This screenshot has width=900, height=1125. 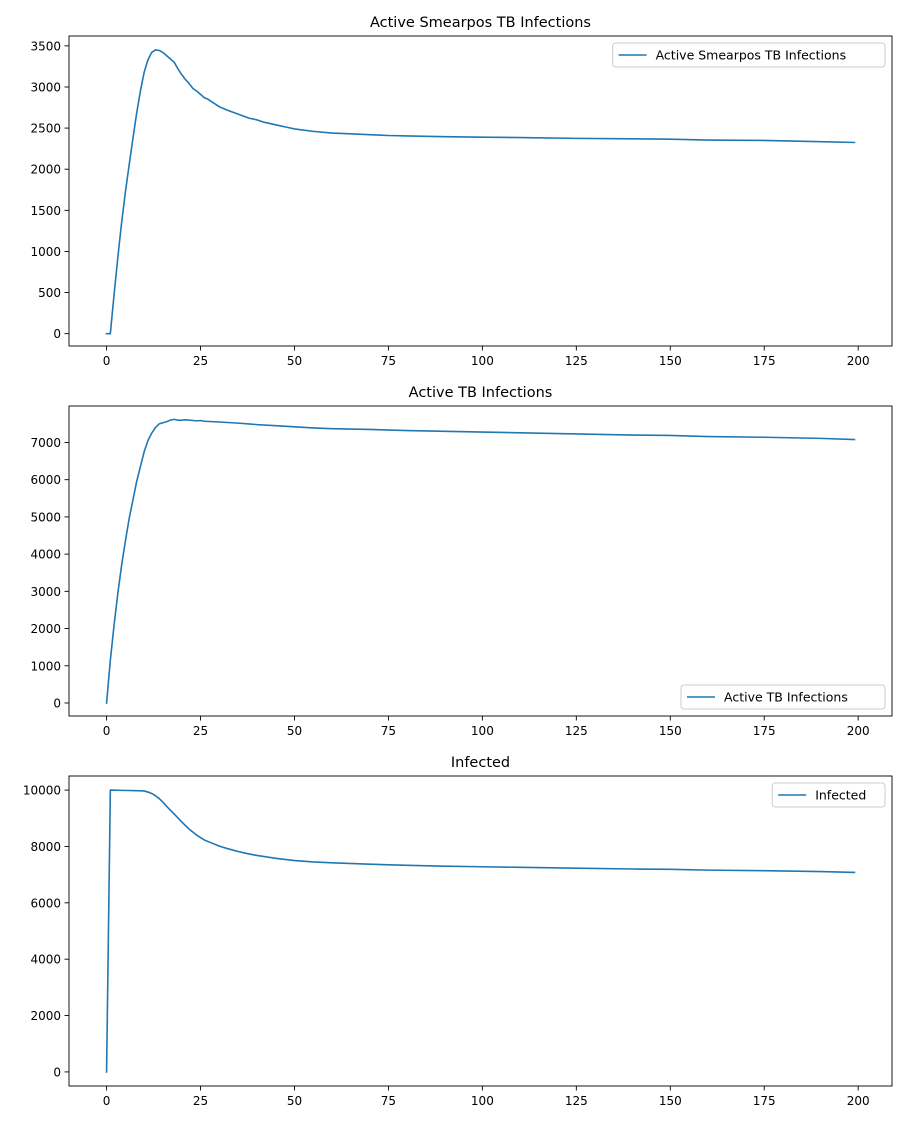 I want to click on y-tick-label: 2500, so click(x=45, y=129).